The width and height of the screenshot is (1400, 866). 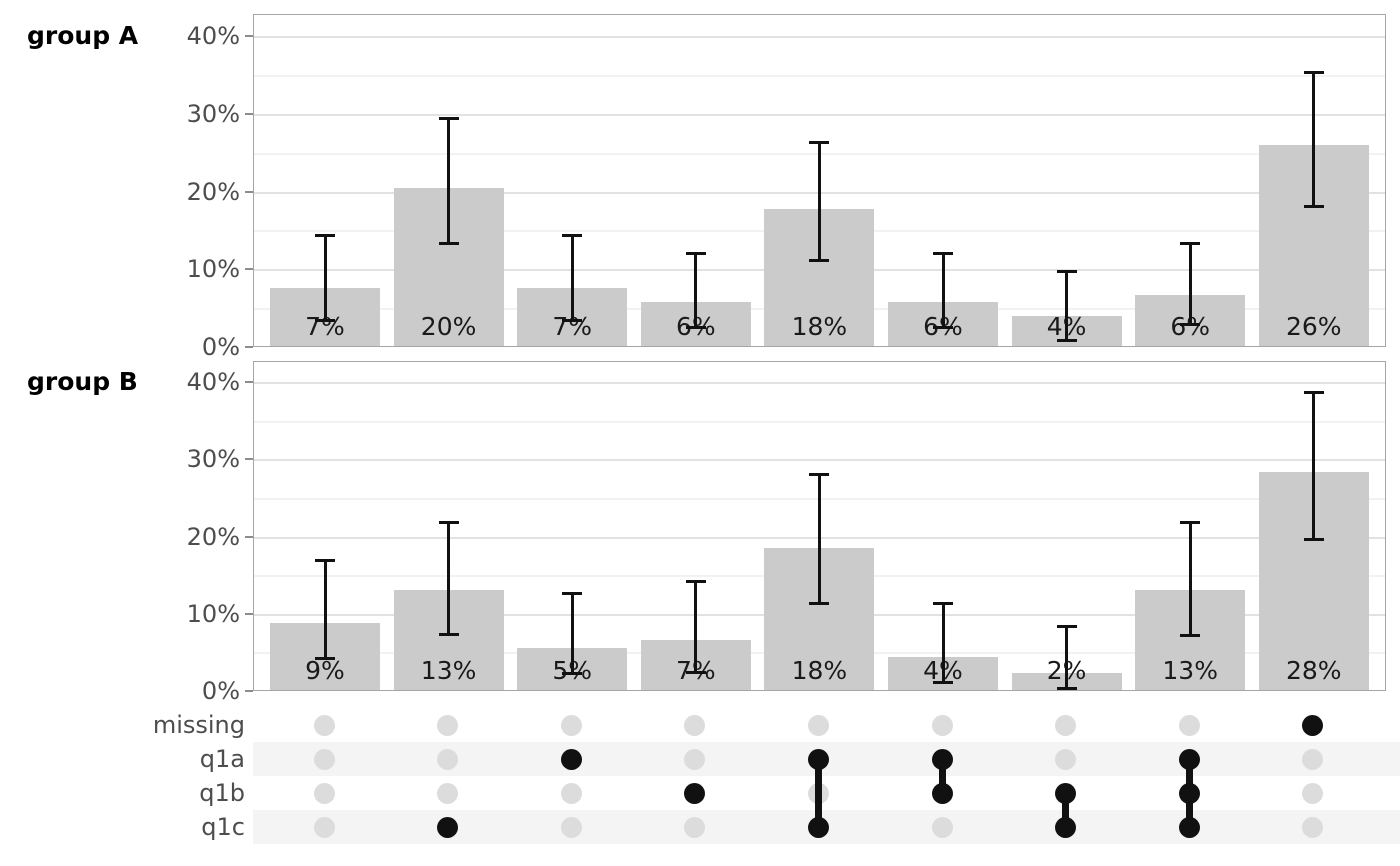 What do you see at coordinates (1314, 670) in the screenshot?
I see `bar-value-label: 28%` at bounding box center [1314, 670].